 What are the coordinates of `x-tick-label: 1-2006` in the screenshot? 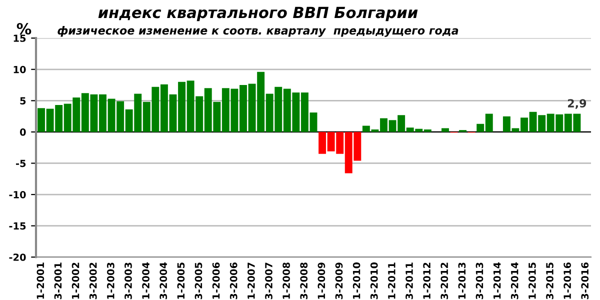 It's located at (216, 280).